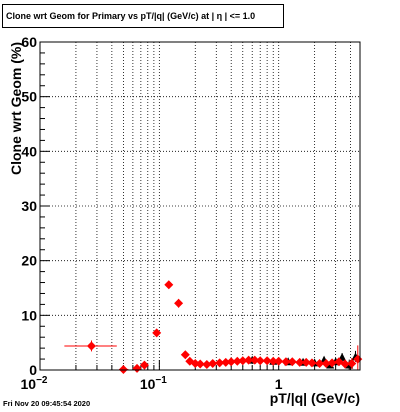 Image resolution: width=400 pixels, height=412 pixels. I want to click on y-axis-label: Clone wrt Geom (%), so click(16, 108).